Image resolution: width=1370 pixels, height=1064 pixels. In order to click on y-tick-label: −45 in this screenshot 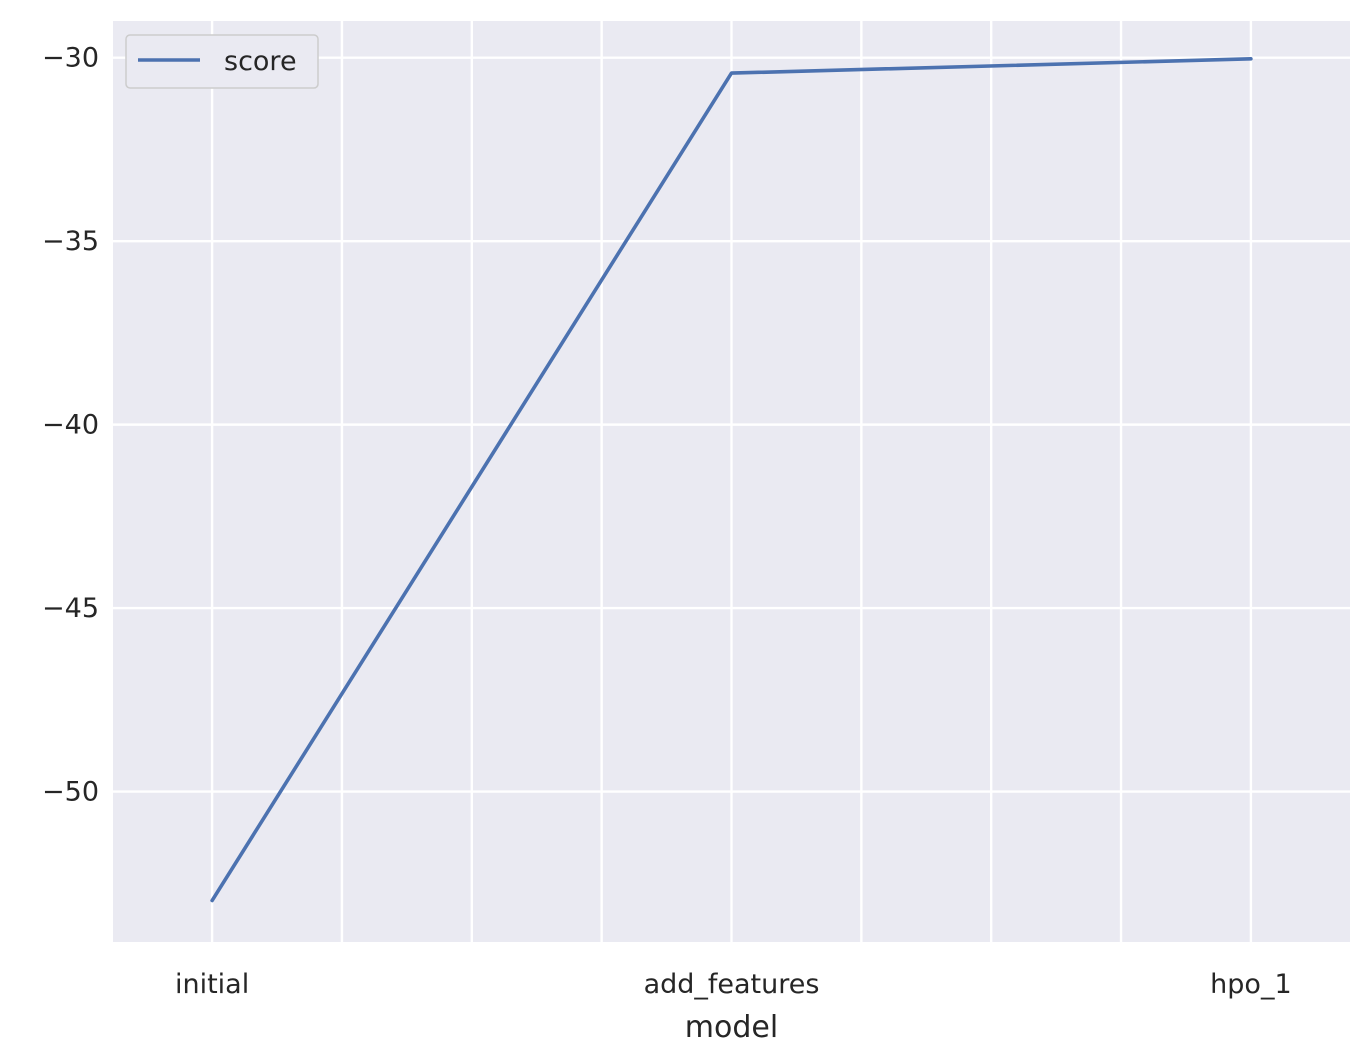, I will do `click(70, 608)`.